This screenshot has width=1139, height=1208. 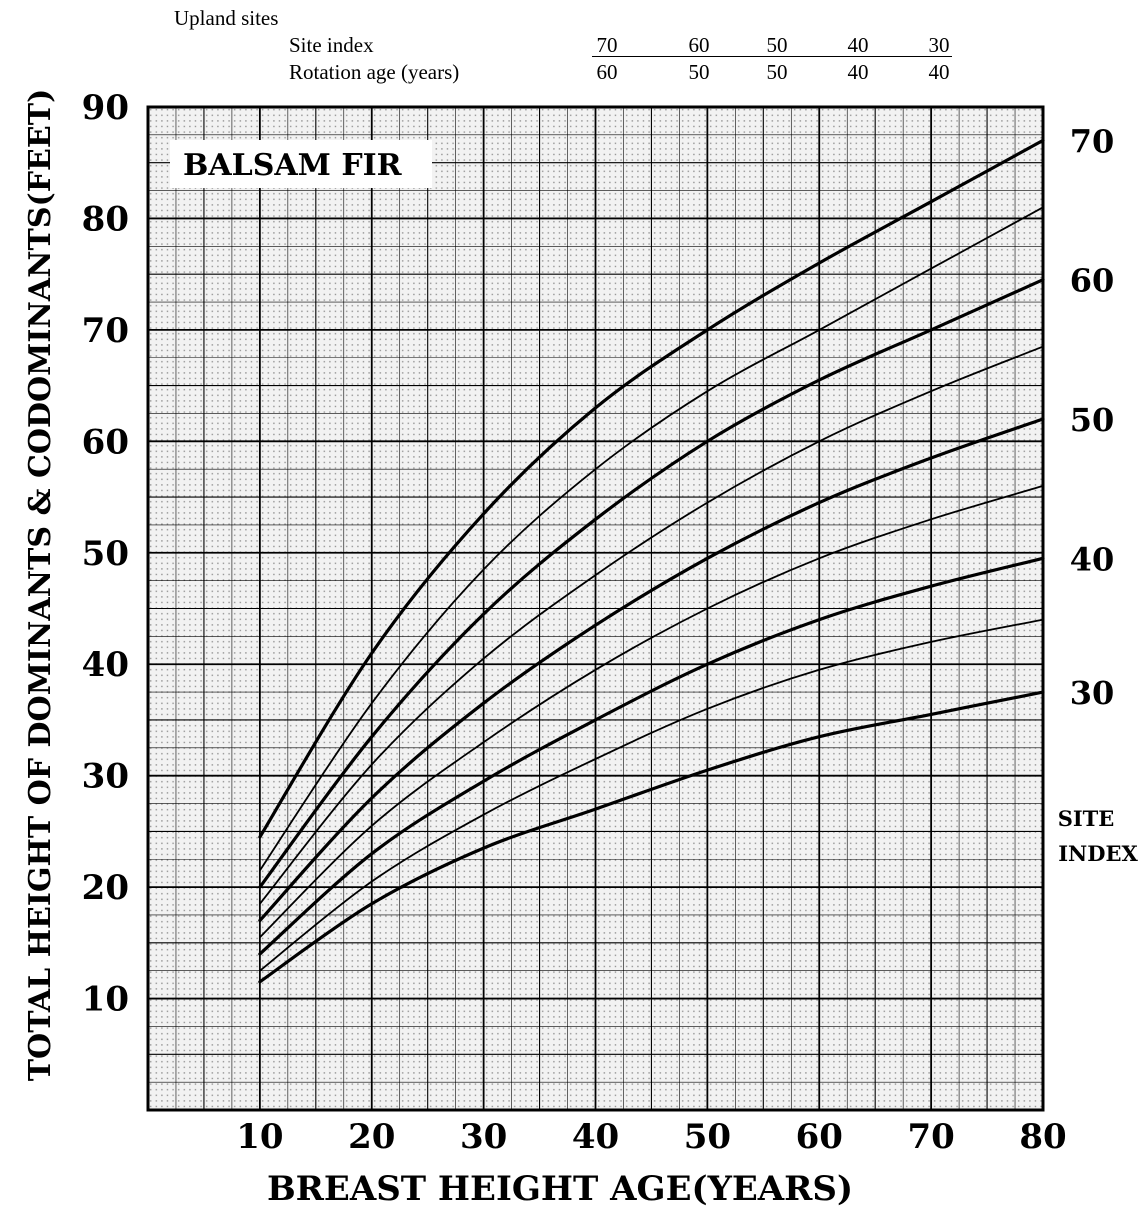 I want to click on site-index-label: 50, so click(x=1092, y=420).